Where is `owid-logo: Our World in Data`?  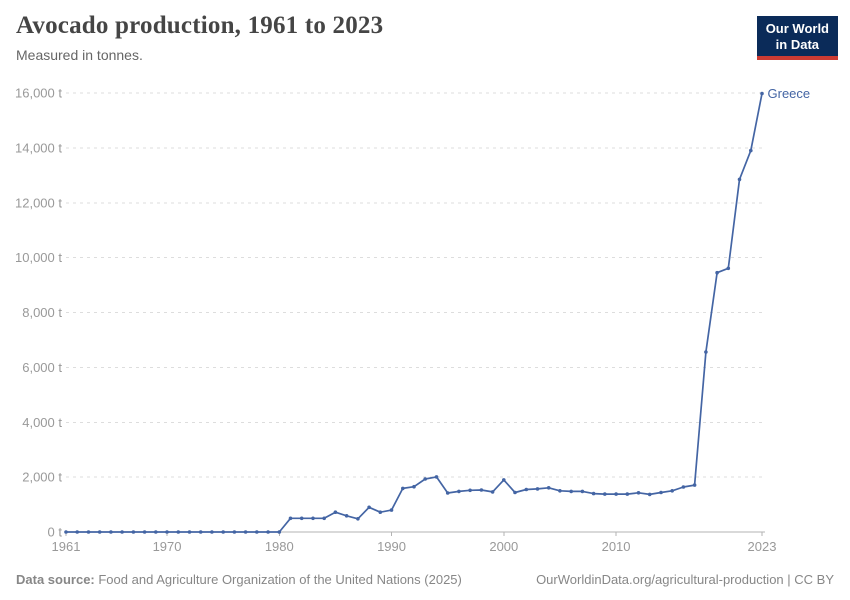
owid-logo: Our World in Data is located at coordinates (797, 38).